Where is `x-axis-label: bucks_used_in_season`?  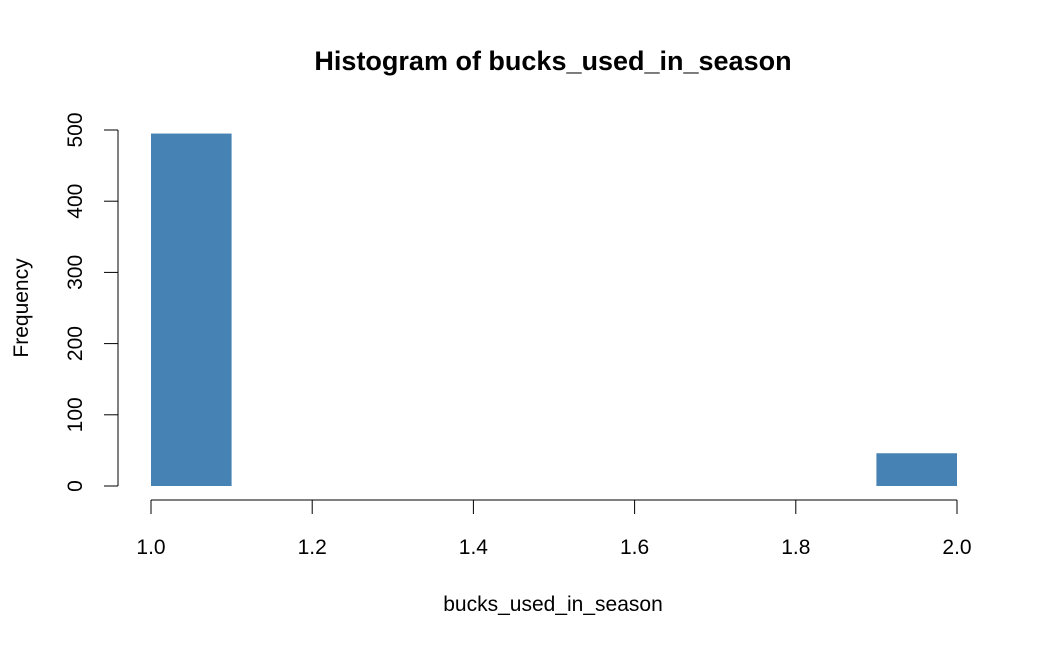 x-axis-label: bucks_used_in_season is located at coordinates (553, 604).